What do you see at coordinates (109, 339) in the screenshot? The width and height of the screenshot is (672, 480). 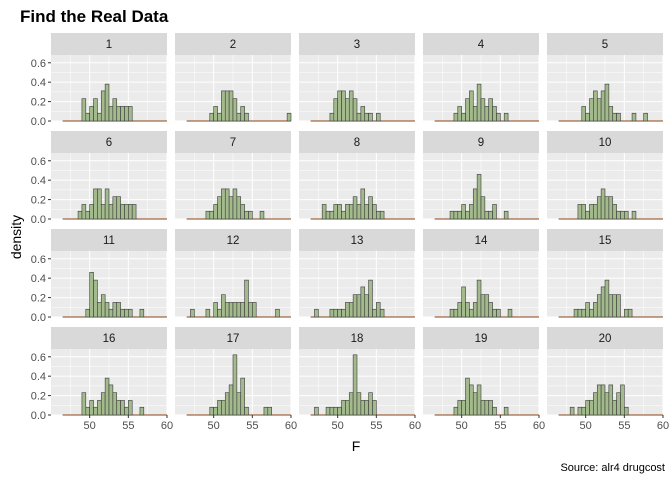 I see `strip-label: 16` at bounding box center [109, 339].